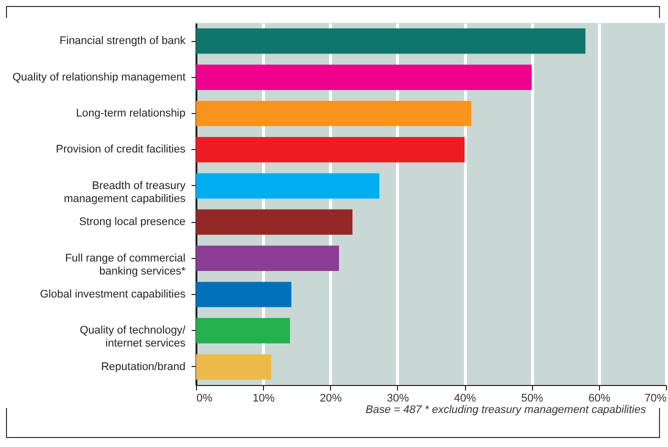  I want to click on y-tick-label: Reputation/brand, so click(143, 366).